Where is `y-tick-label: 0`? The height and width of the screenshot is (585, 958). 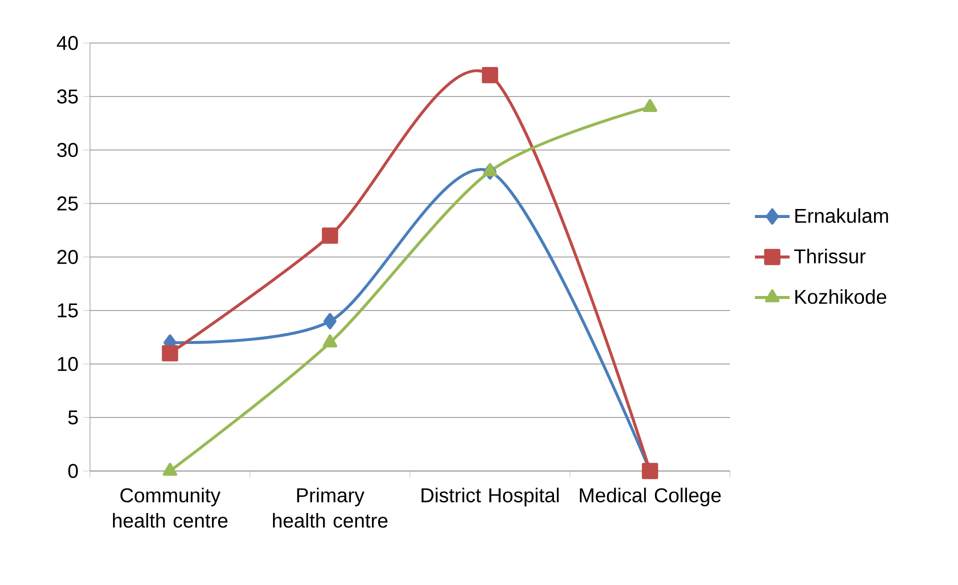 y-tick-label: 0 is located at coordinates (73, 471).